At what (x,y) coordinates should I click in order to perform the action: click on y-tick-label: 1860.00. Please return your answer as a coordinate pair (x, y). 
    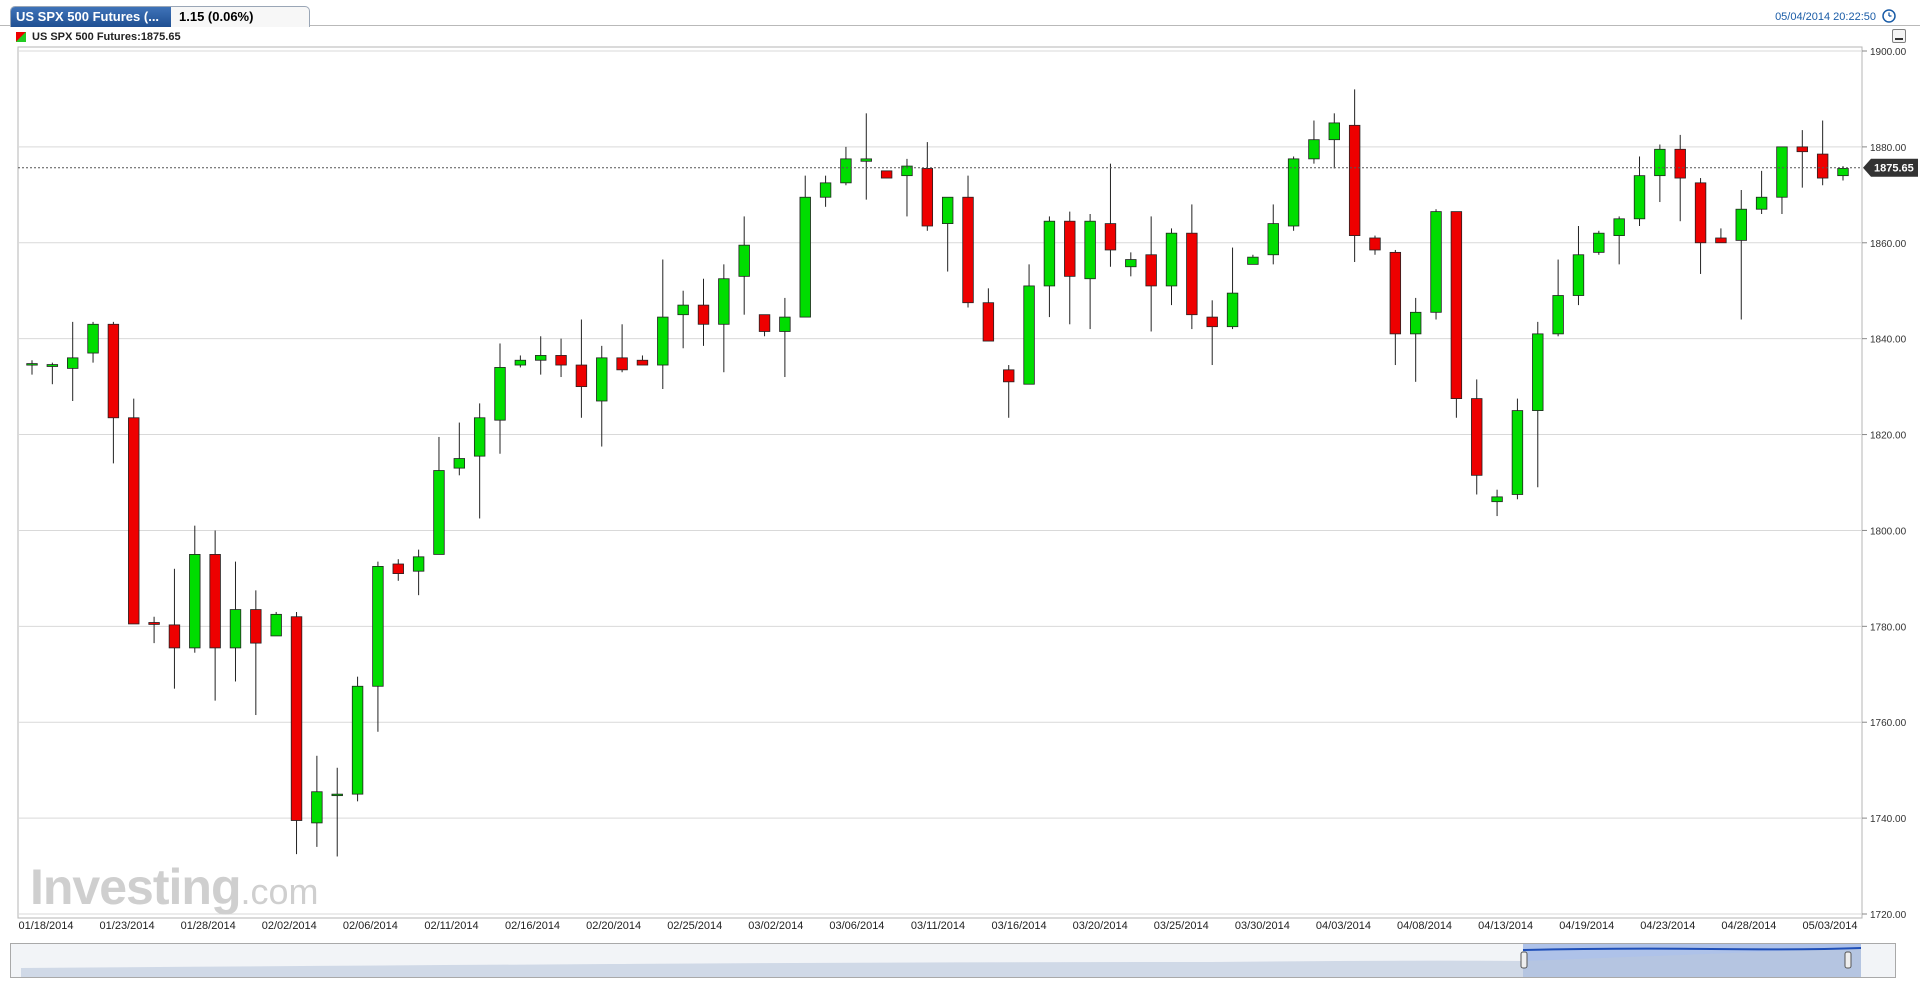
    Looking at the image, I should click on (1888, 244).